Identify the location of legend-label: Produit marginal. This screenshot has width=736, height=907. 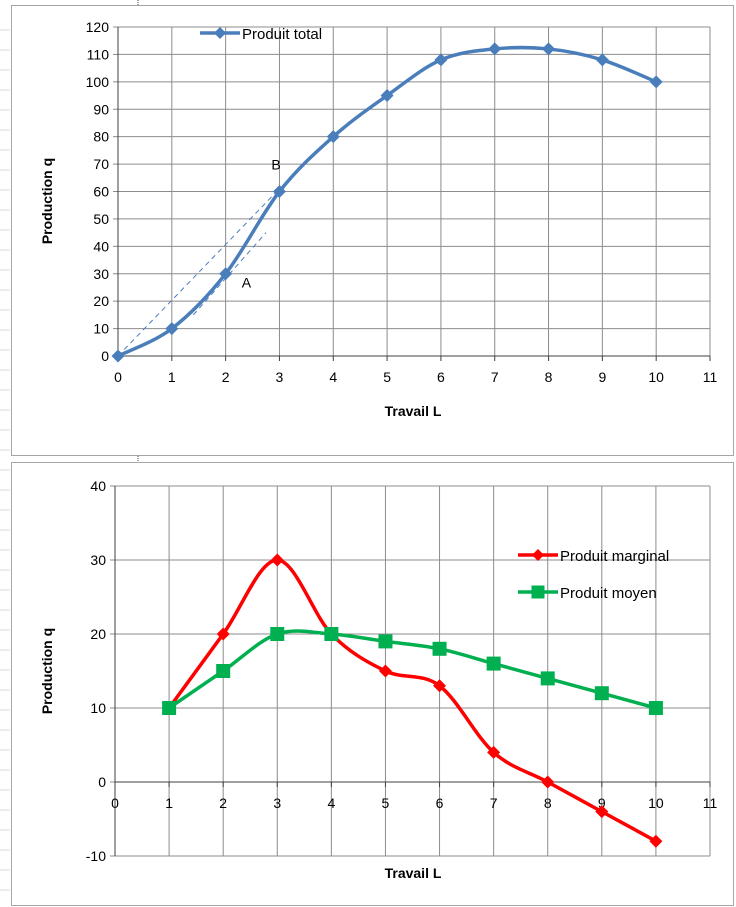
(614, 556).